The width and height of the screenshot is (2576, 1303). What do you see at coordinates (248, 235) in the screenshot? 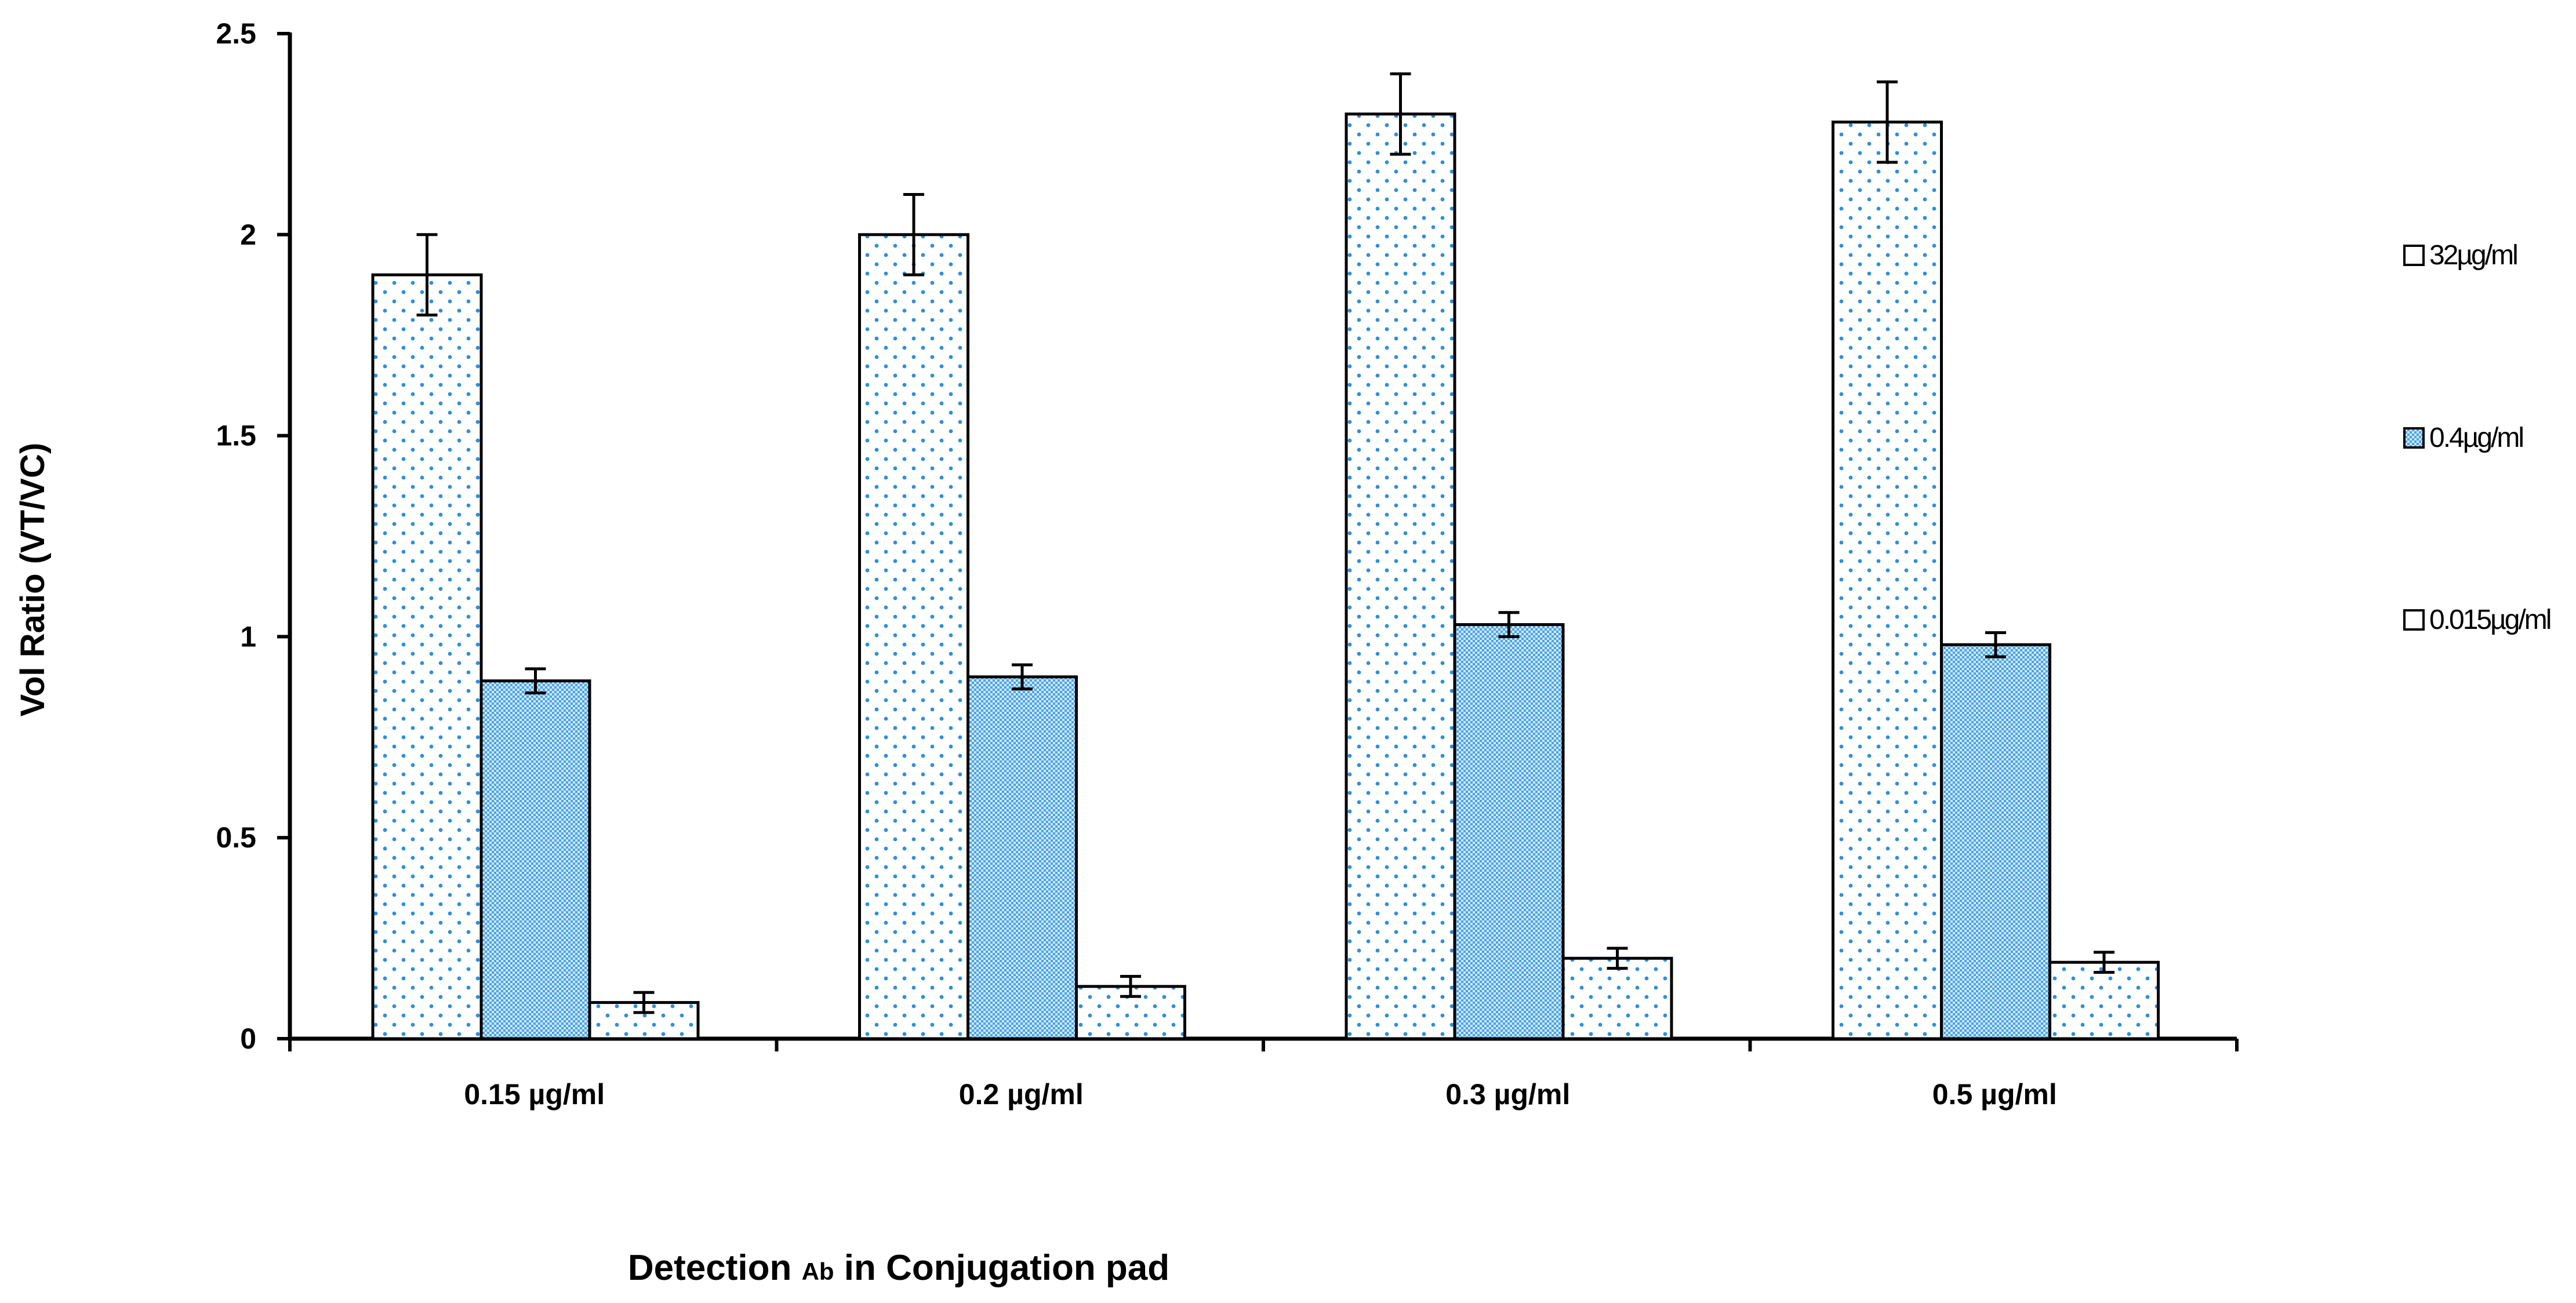
I see `y-tick-label: 2` at bounding box center [248, 235].